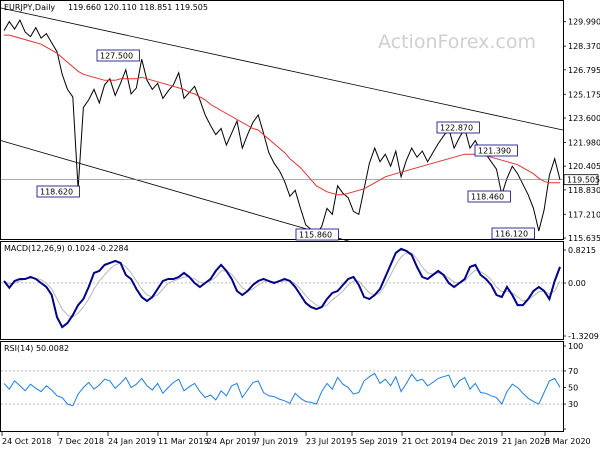  I want to click on price-annotation-label: 121.390, so click(494, 151).